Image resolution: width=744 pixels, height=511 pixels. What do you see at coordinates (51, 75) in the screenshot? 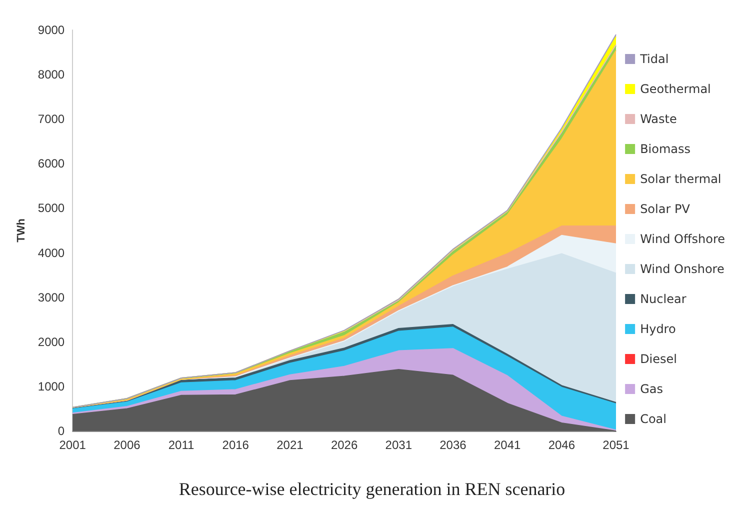
I see `y-tick-label: 8000` at bounding box center [51, 75].